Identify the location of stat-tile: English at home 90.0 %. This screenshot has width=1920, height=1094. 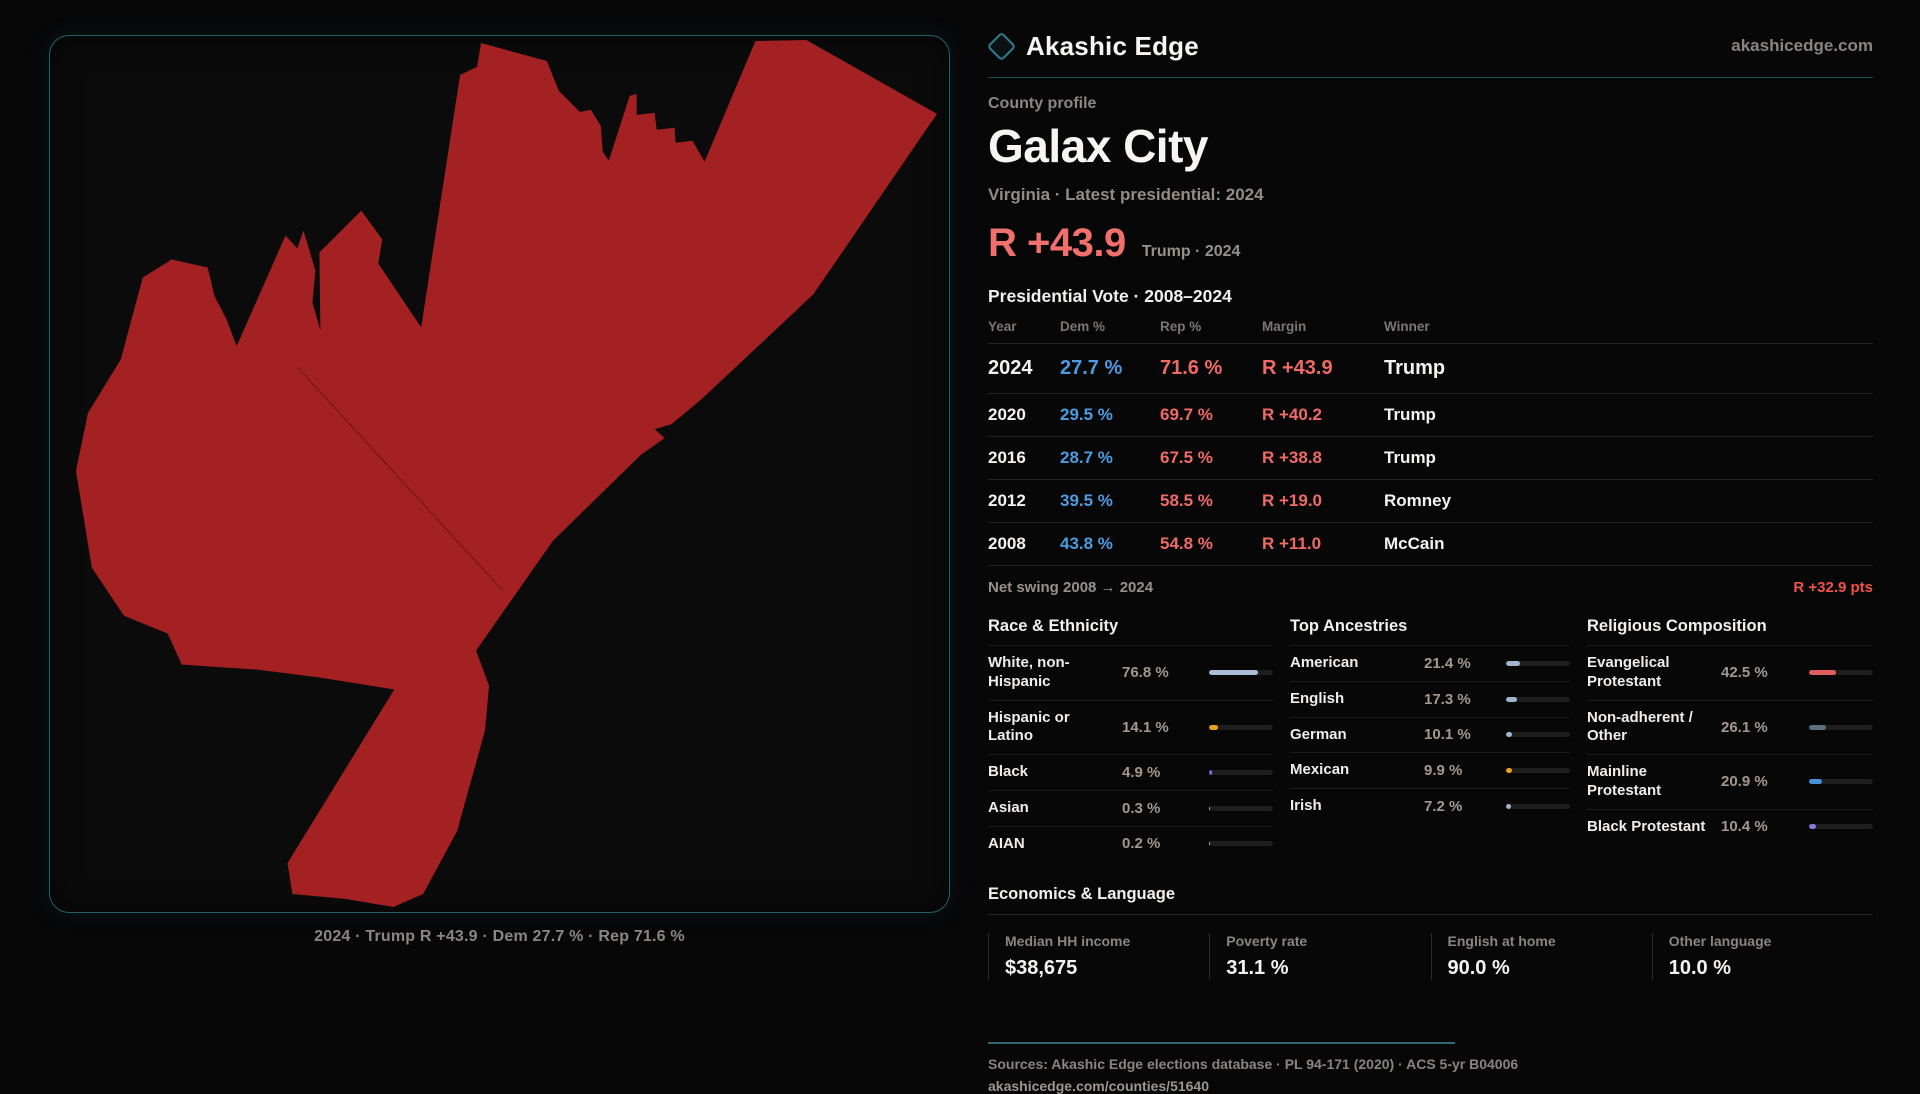
(1541, 956).